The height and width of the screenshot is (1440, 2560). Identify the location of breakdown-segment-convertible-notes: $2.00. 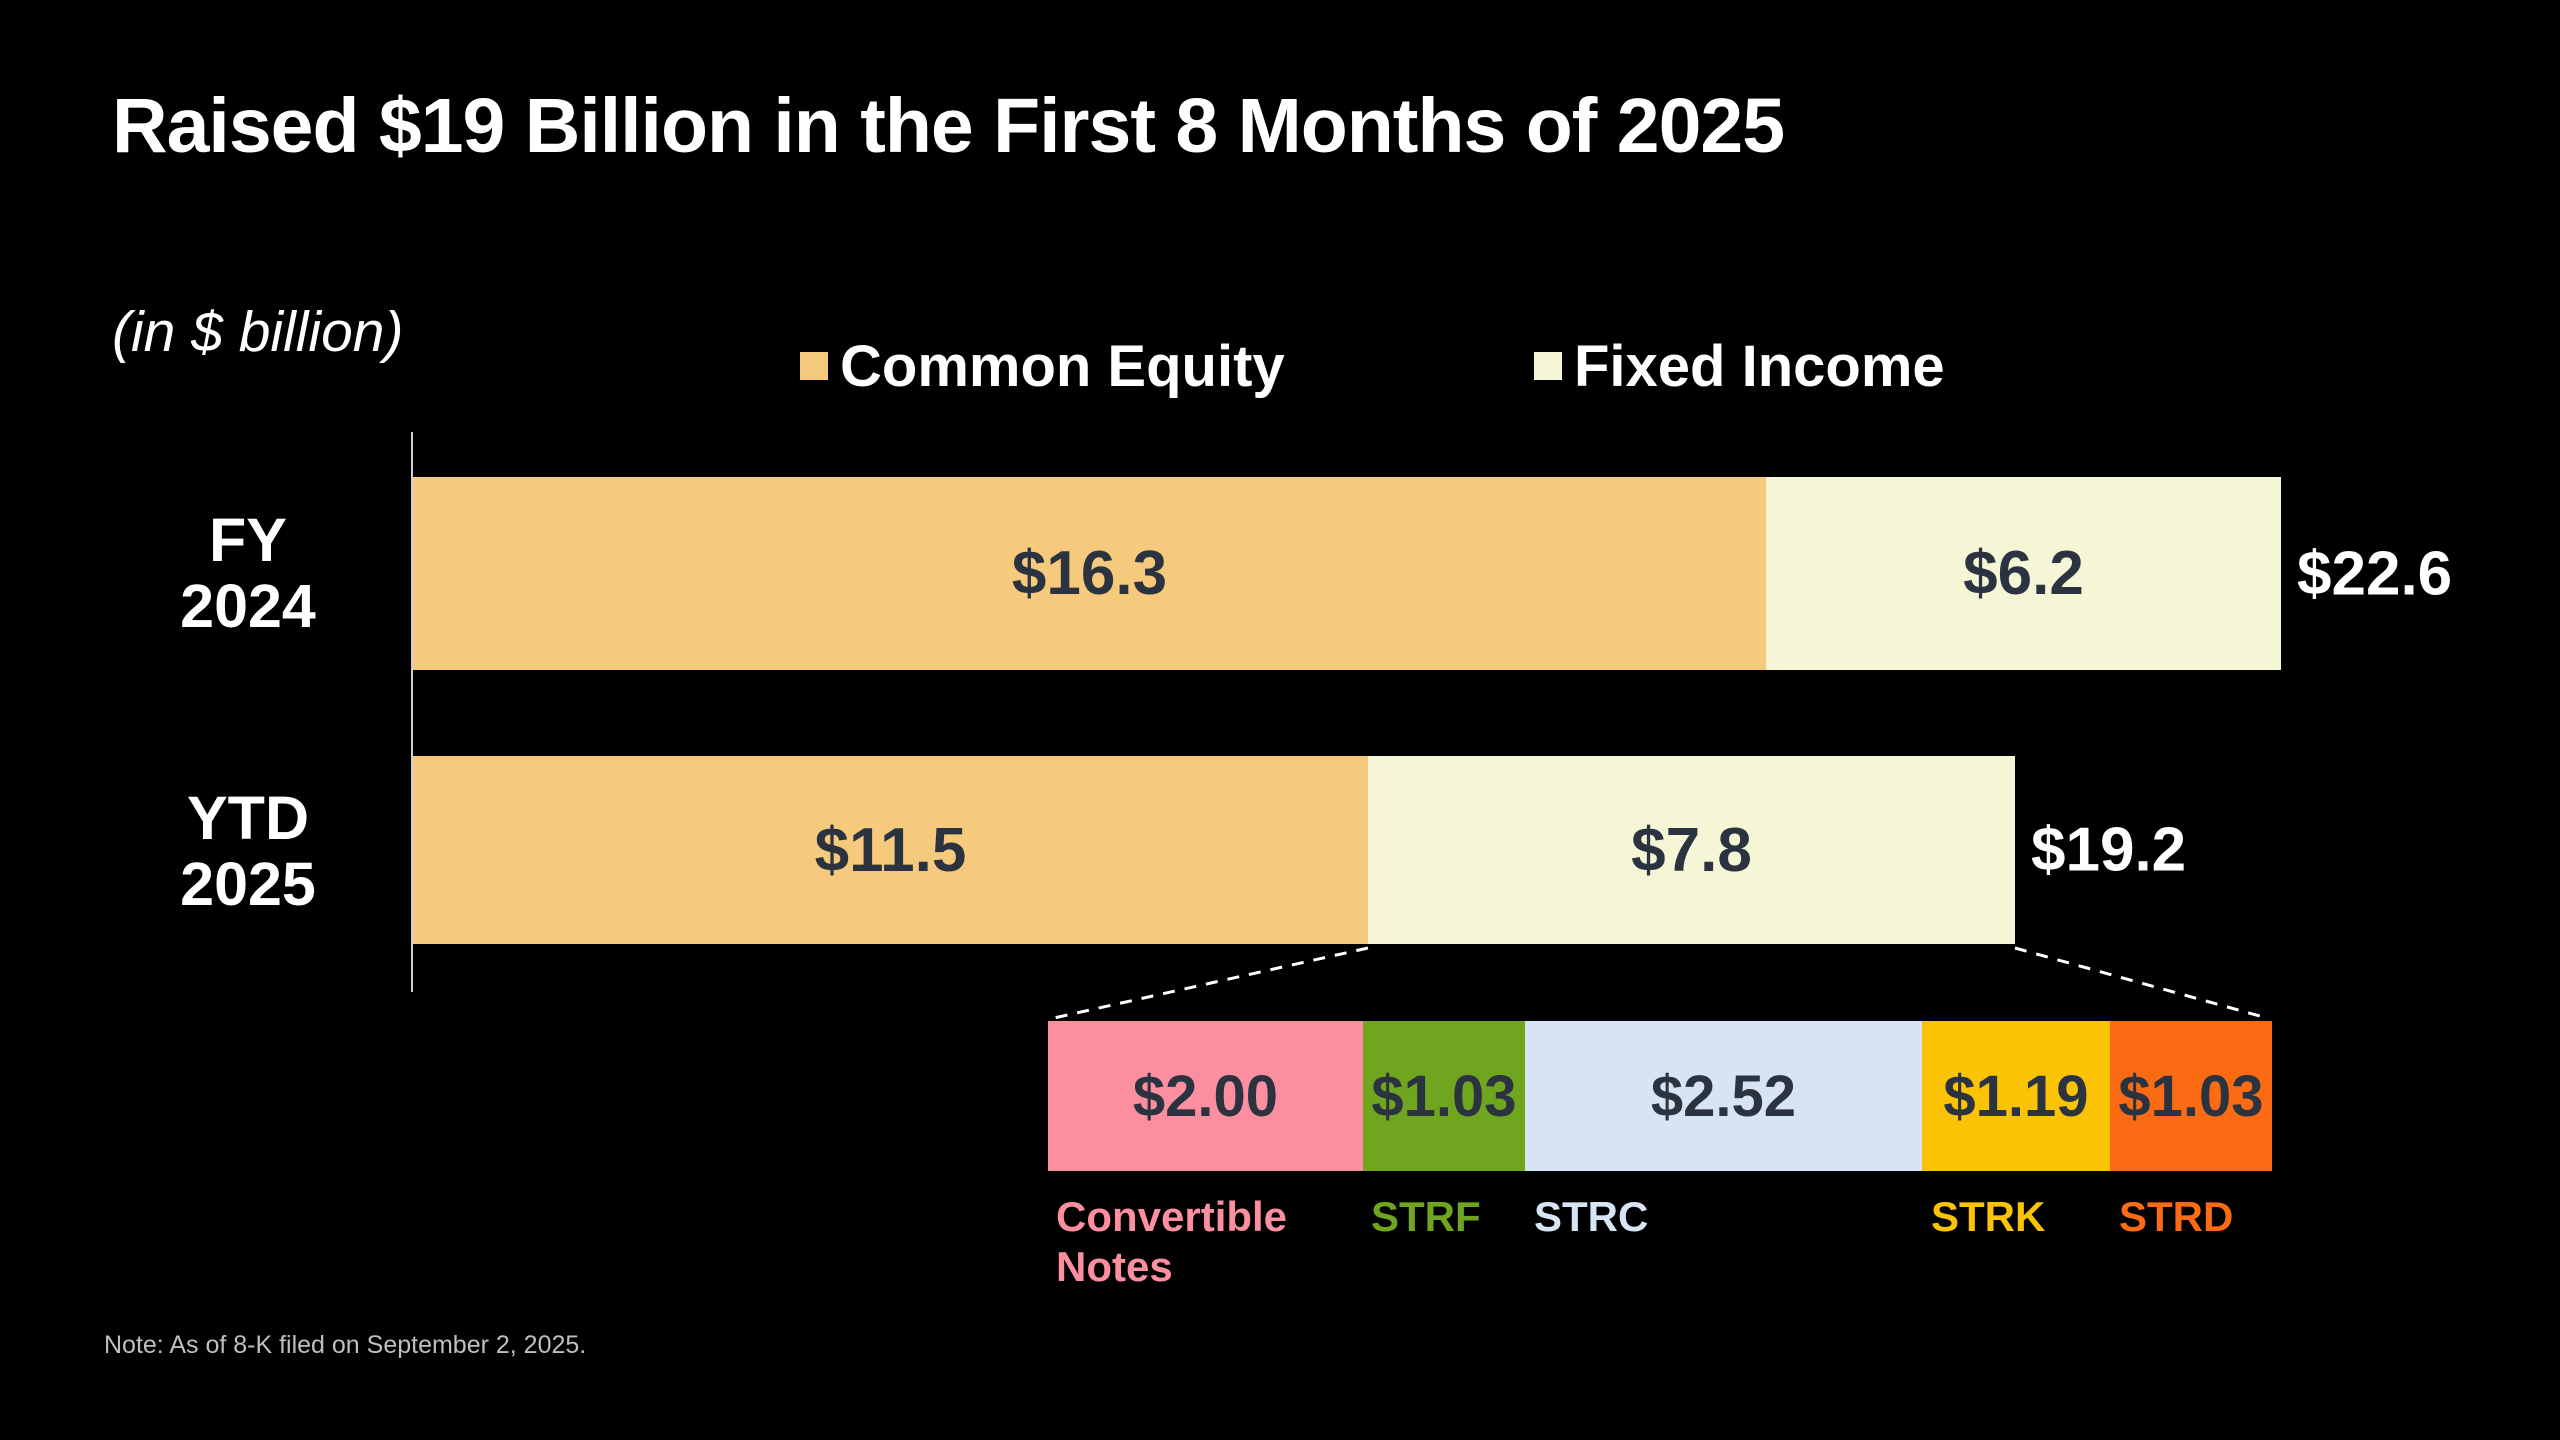
(1205, 1096).